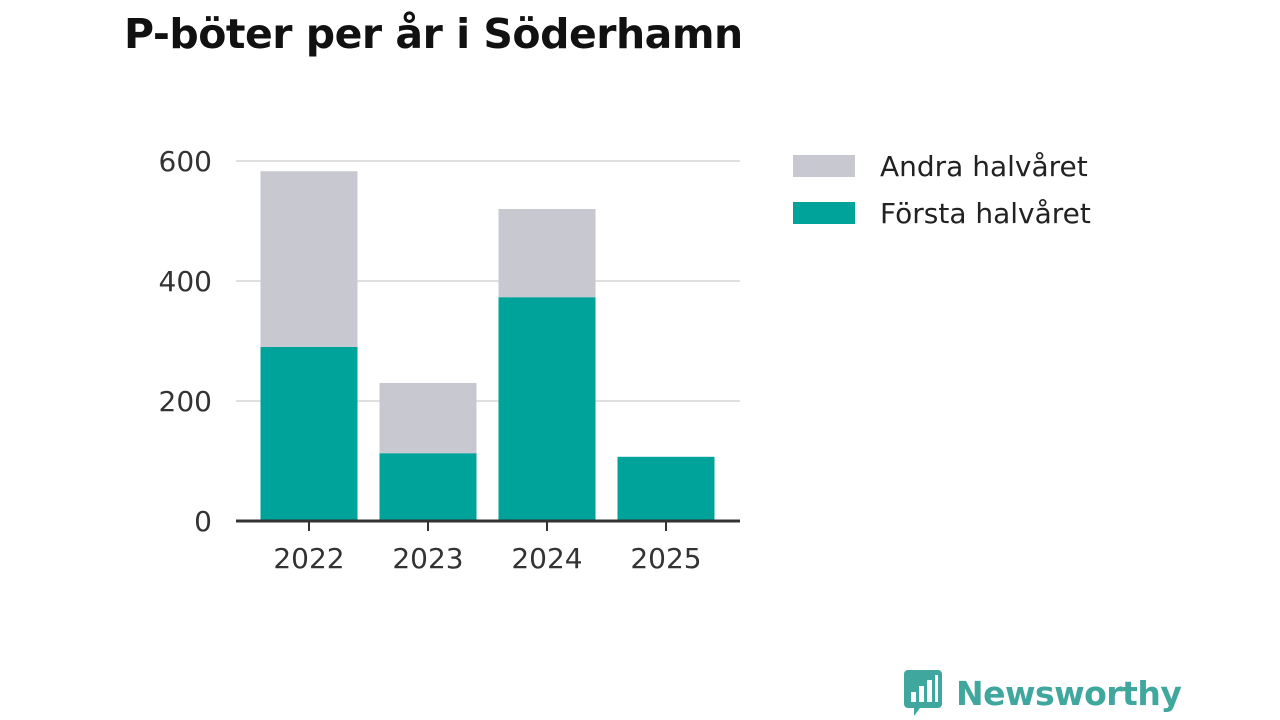 Image resolution: width=1280 pixels, height=720 pixels. I want to click on legend-swatch-forsta-halvaret, so click(824, 213).